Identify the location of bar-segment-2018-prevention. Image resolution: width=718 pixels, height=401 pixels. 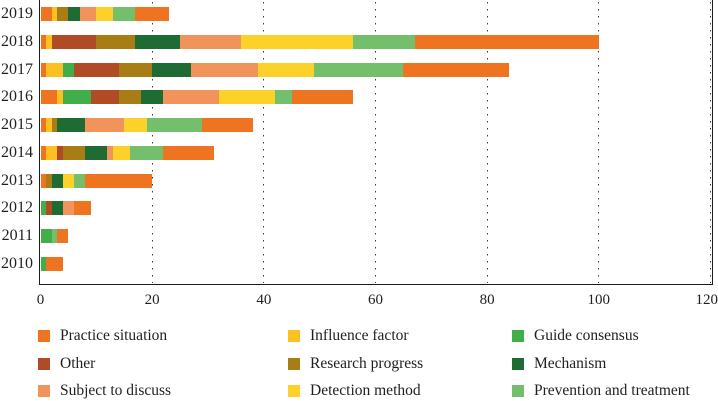
(384, 41).